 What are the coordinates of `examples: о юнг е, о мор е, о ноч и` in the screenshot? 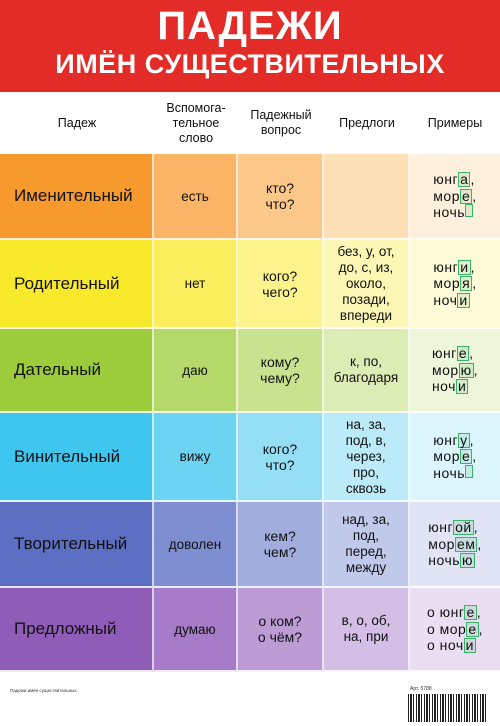 It's located at (455, 630).